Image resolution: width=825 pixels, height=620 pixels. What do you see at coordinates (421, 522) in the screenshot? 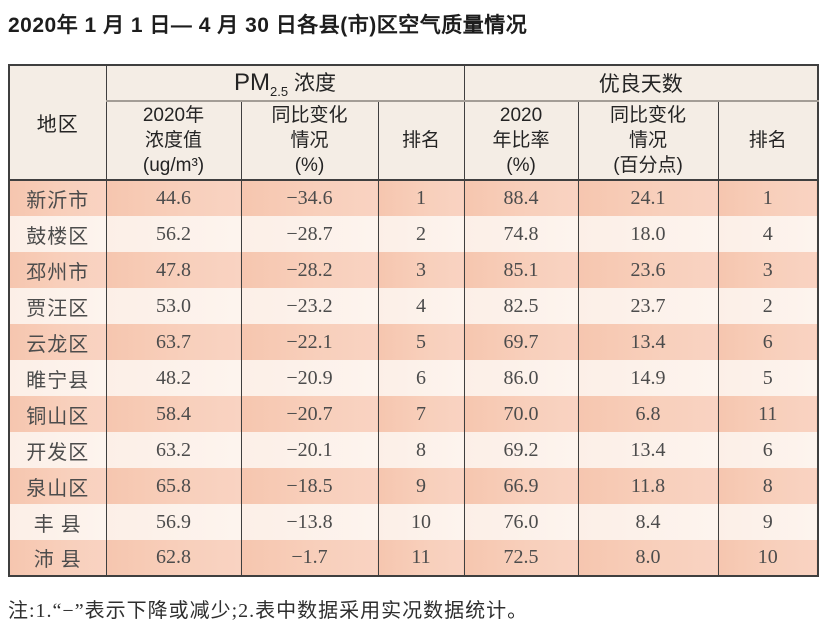
I see `pm-rank-cell: 10` at bounding box center [421, 522].